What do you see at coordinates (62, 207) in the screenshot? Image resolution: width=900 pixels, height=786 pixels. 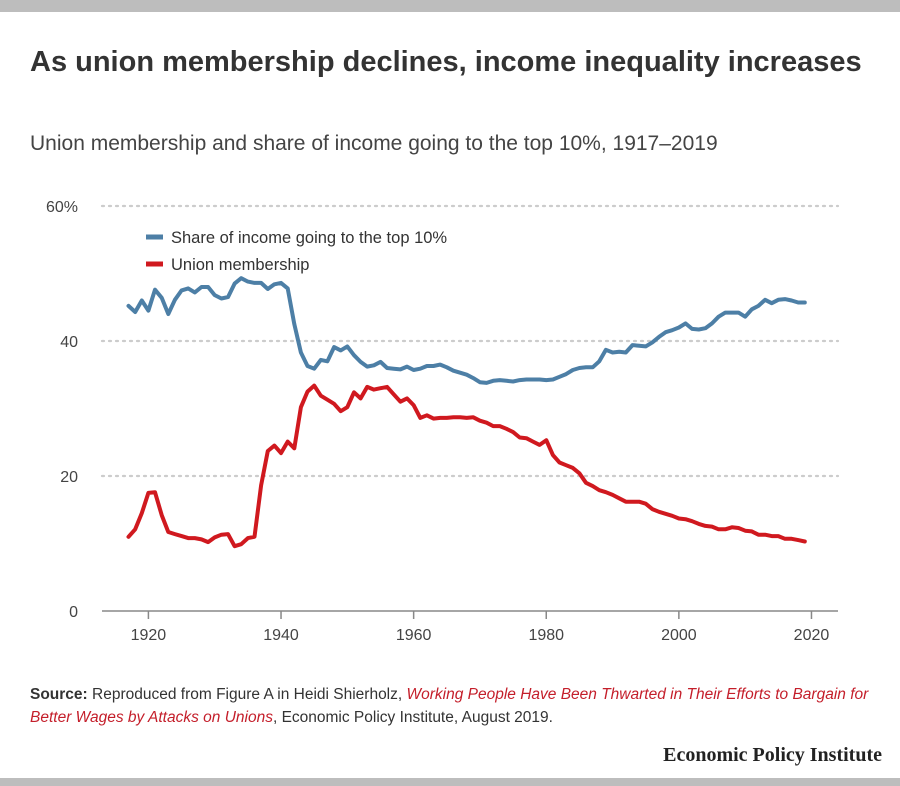 I see `y-tick-label: 60%` at bounding box center [62, 207].